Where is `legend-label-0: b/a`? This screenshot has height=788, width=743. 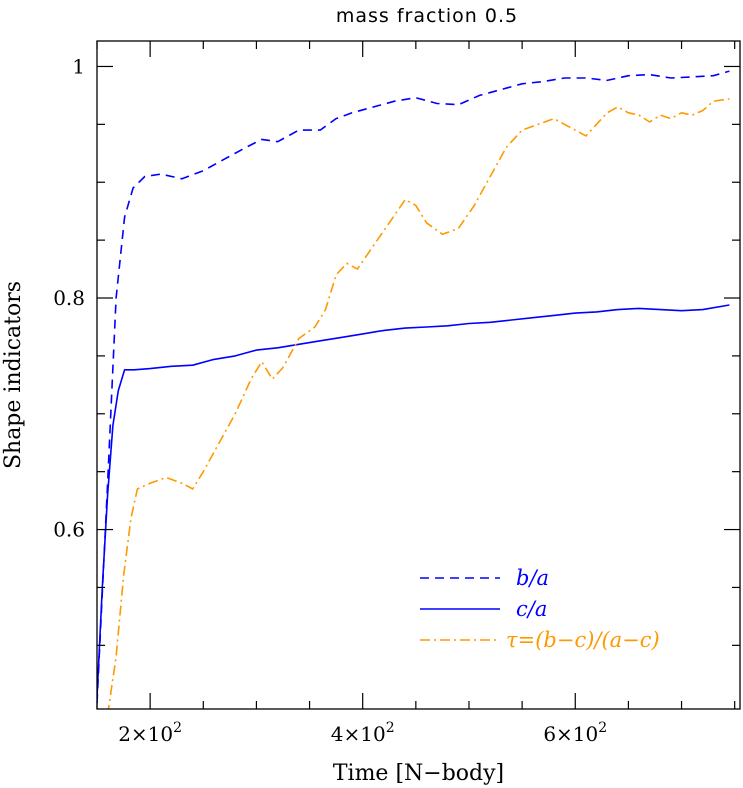 legend-label-0: b/a is located at coordinates (532, 578).